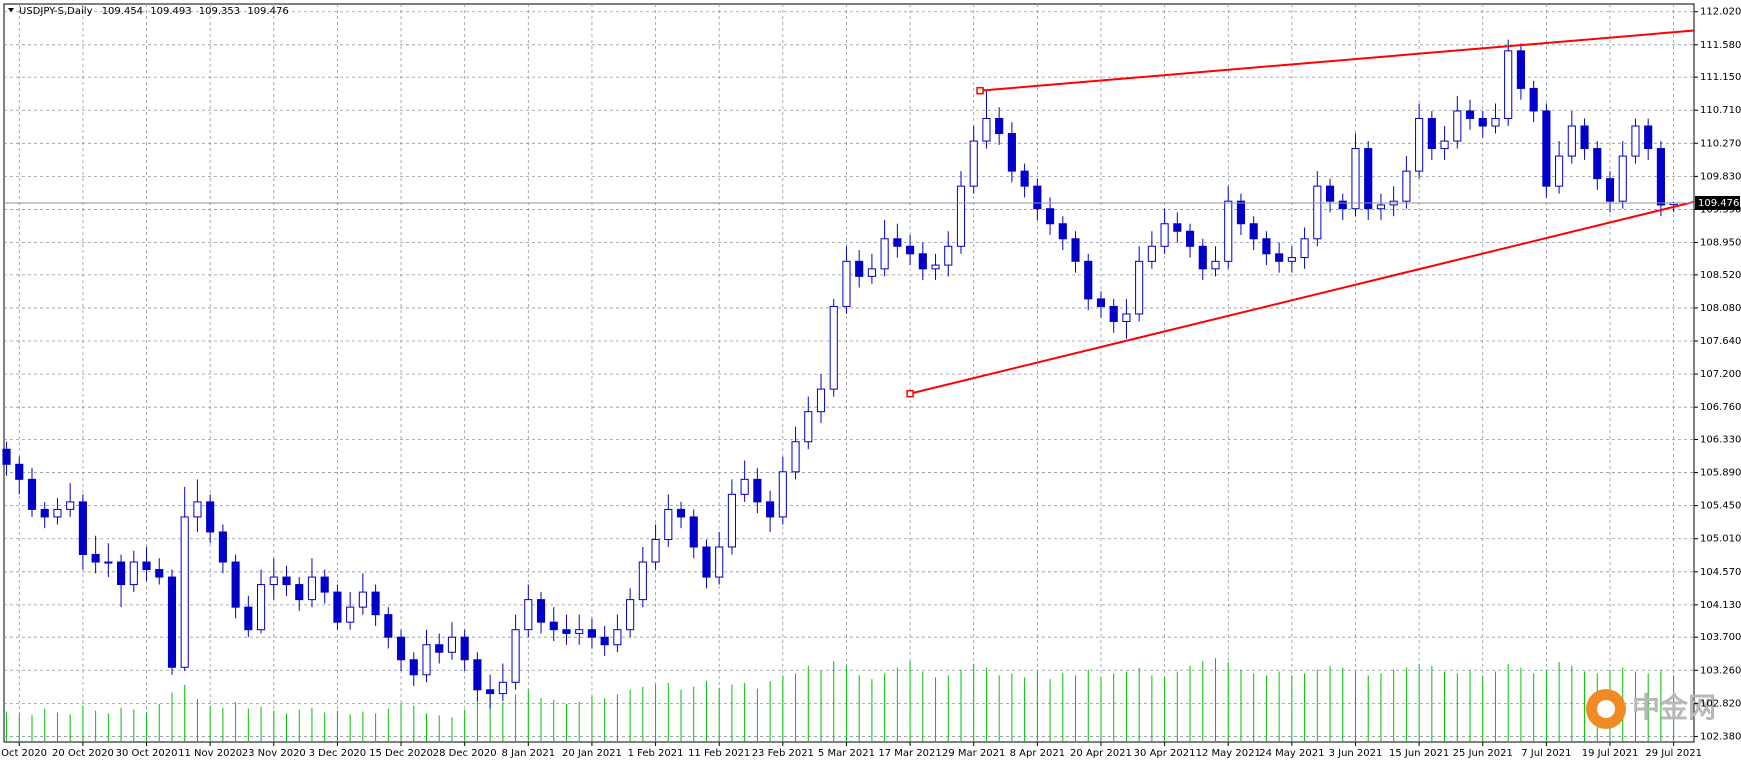  What do you see at coordinates (719, 753) in the screenshot?
I see `x-tick-label: 11 Feb 2021` at bounding box center [719, 753].